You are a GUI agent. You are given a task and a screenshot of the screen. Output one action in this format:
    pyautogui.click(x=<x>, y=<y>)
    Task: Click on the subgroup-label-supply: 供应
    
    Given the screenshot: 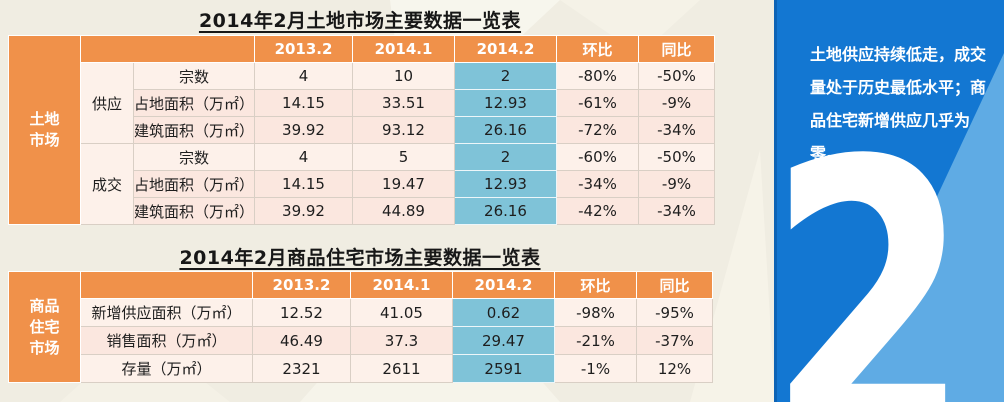 What is the action you would take?
    pyautogui.click(x=107, y=103)
    